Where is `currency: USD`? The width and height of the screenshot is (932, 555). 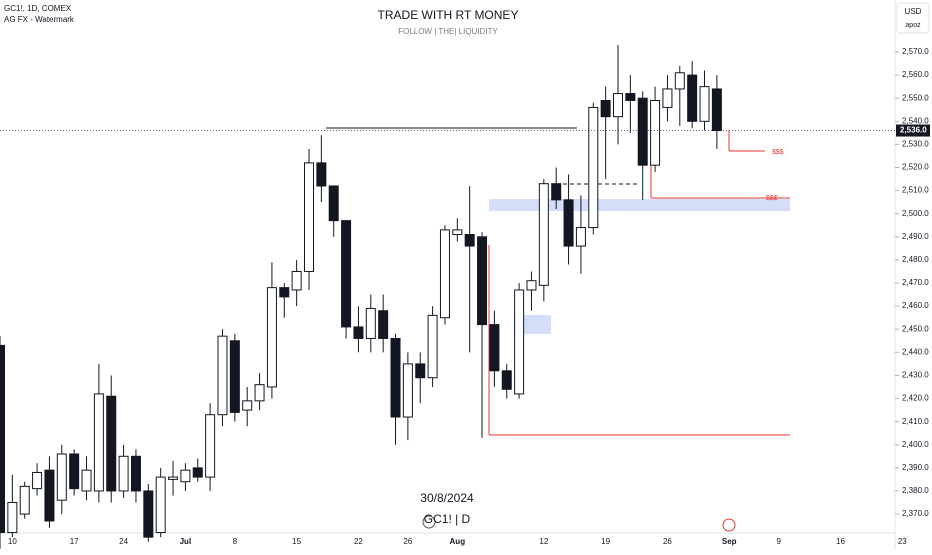
currency: USD is located at coordinates (913, 11).